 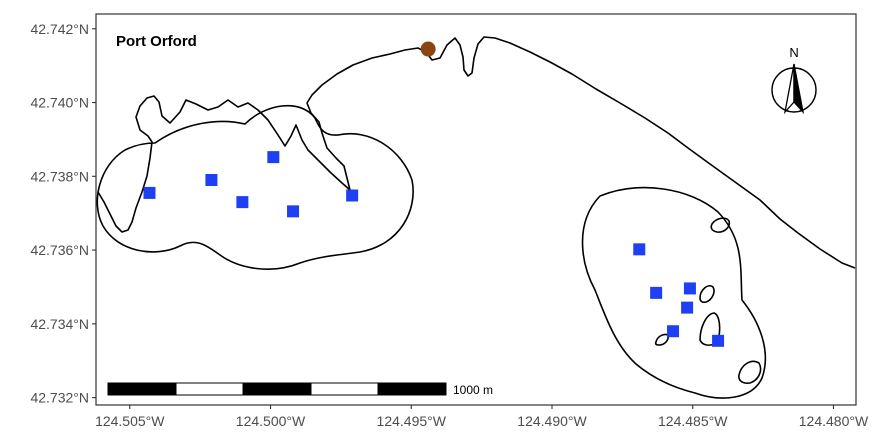 I want to click on x-tick-label: 124.490°W, so click(x=552, y=421).